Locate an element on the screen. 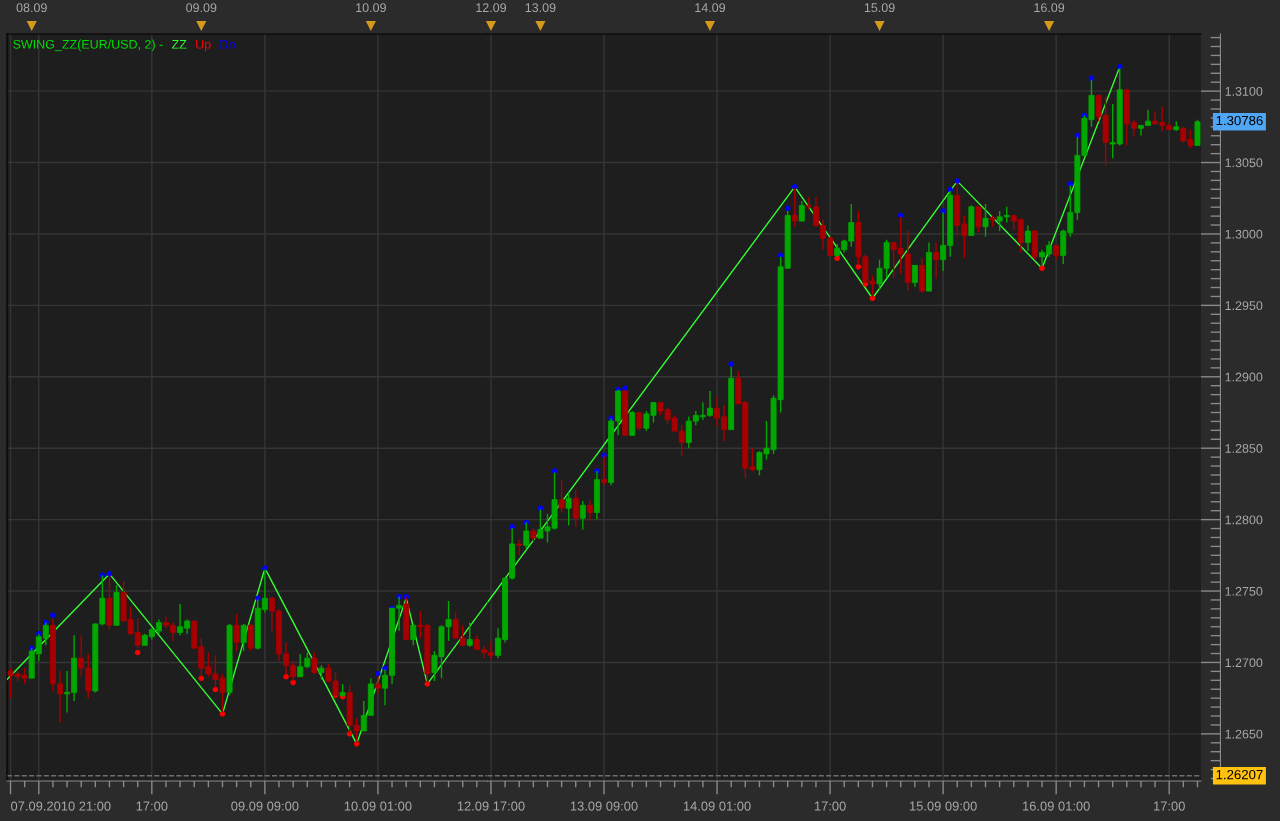 This screenshot has width=1280, height=821. y-tick-label: 1.2650 is located at coordinates (1244, 734).